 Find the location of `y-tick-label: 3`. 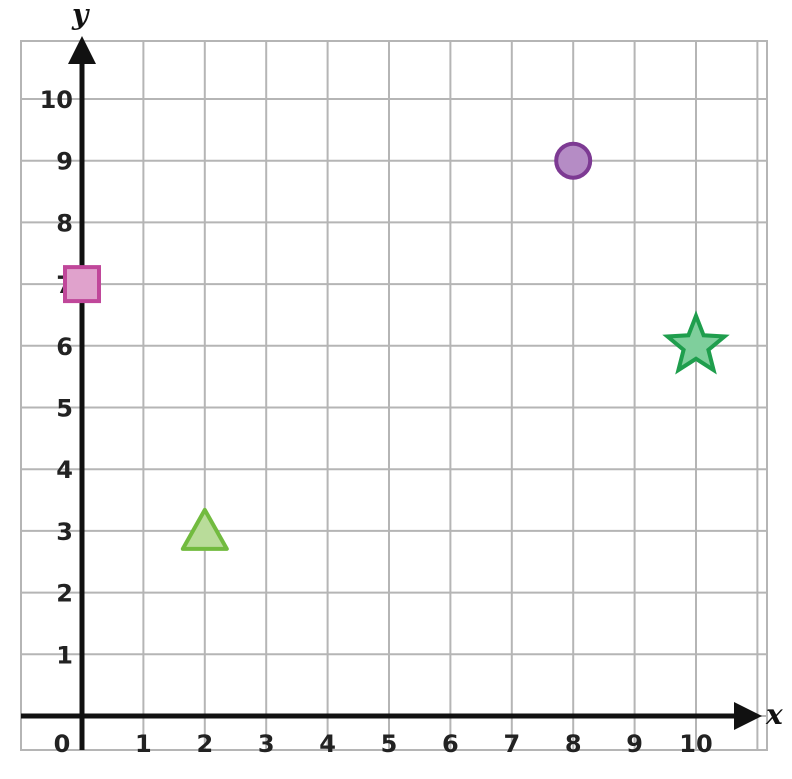

y-tick-label: 3 is located at coordinates (64, 532).